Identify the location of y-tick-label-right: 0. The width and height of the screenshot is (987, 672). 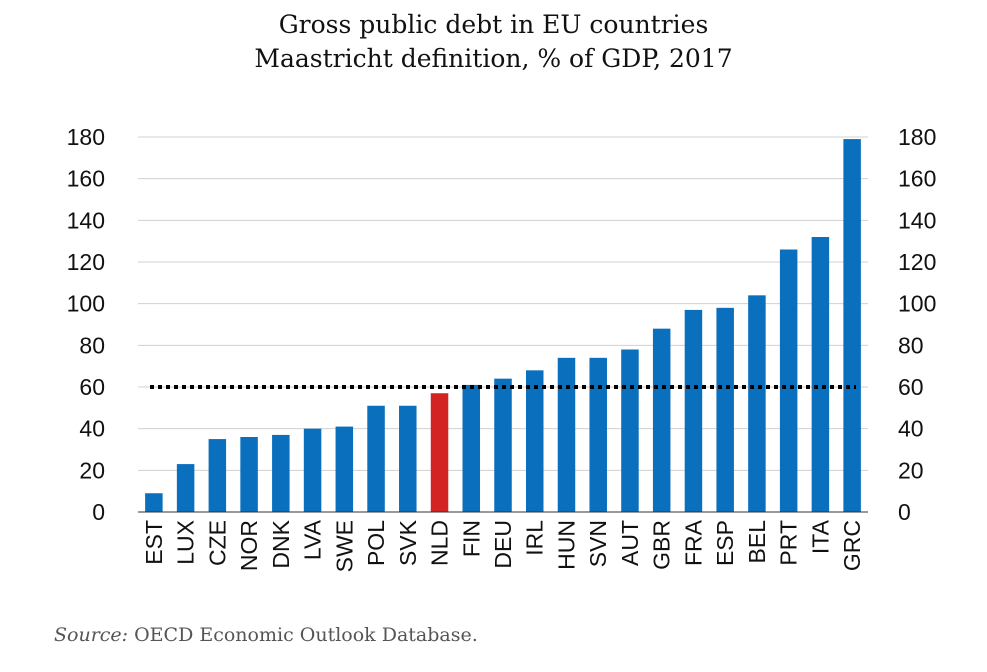
(904, 512).